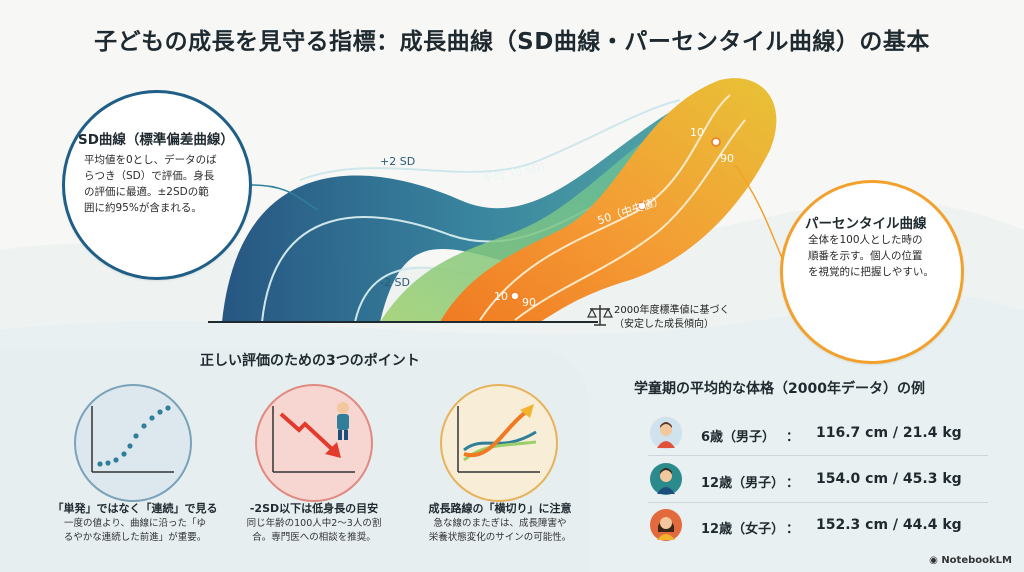  I want to click on card-line: 一度の値より、曲線に沿った「ゆ, so click(135, 523).